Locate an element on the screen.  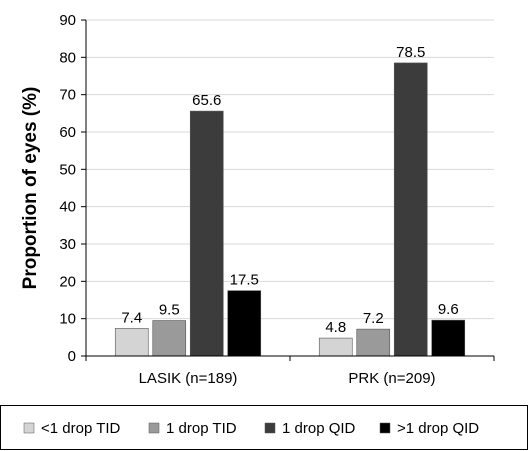
y-tick-label: 70 is located at coordinates (67, 95).